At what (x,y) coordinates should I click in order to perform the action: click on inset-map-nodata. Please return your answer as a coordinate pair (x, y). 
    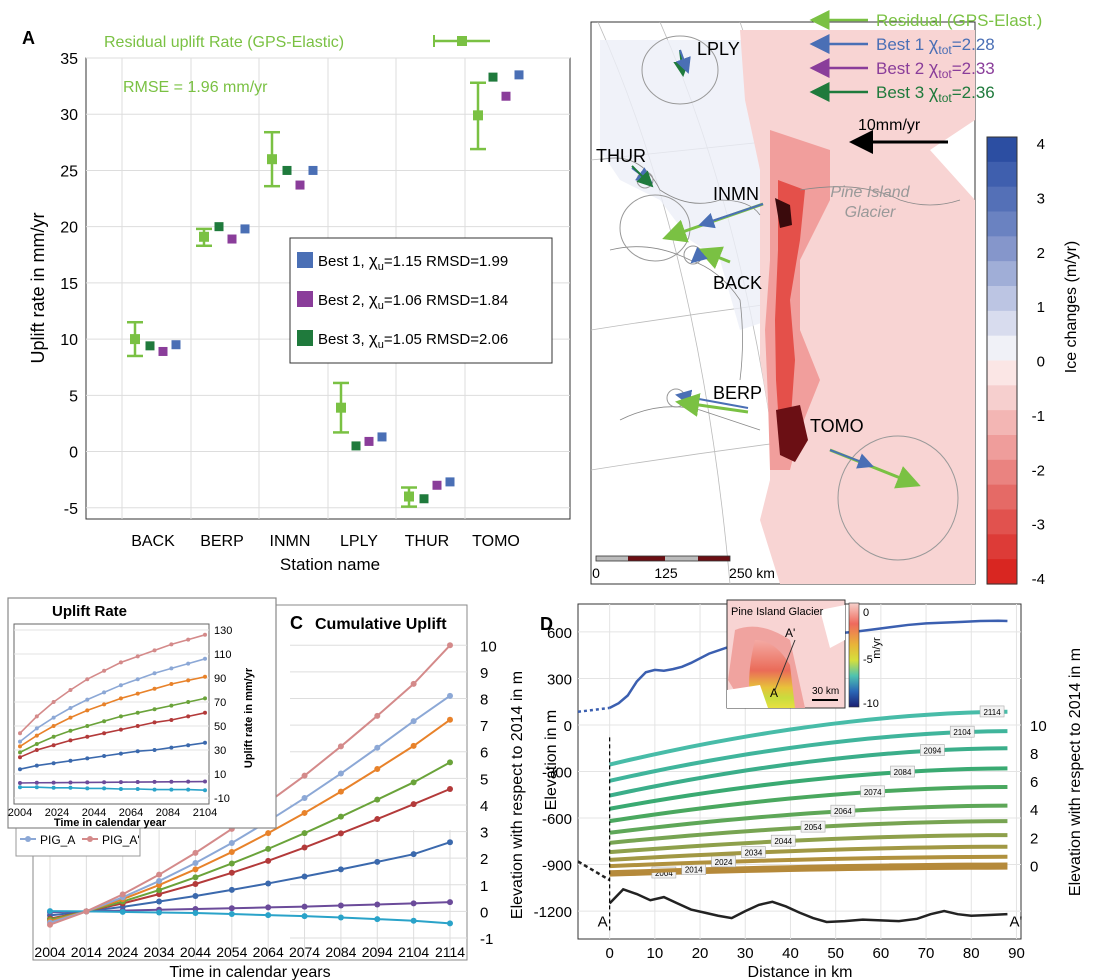
    Looking at the image, I should click on (832, 626).